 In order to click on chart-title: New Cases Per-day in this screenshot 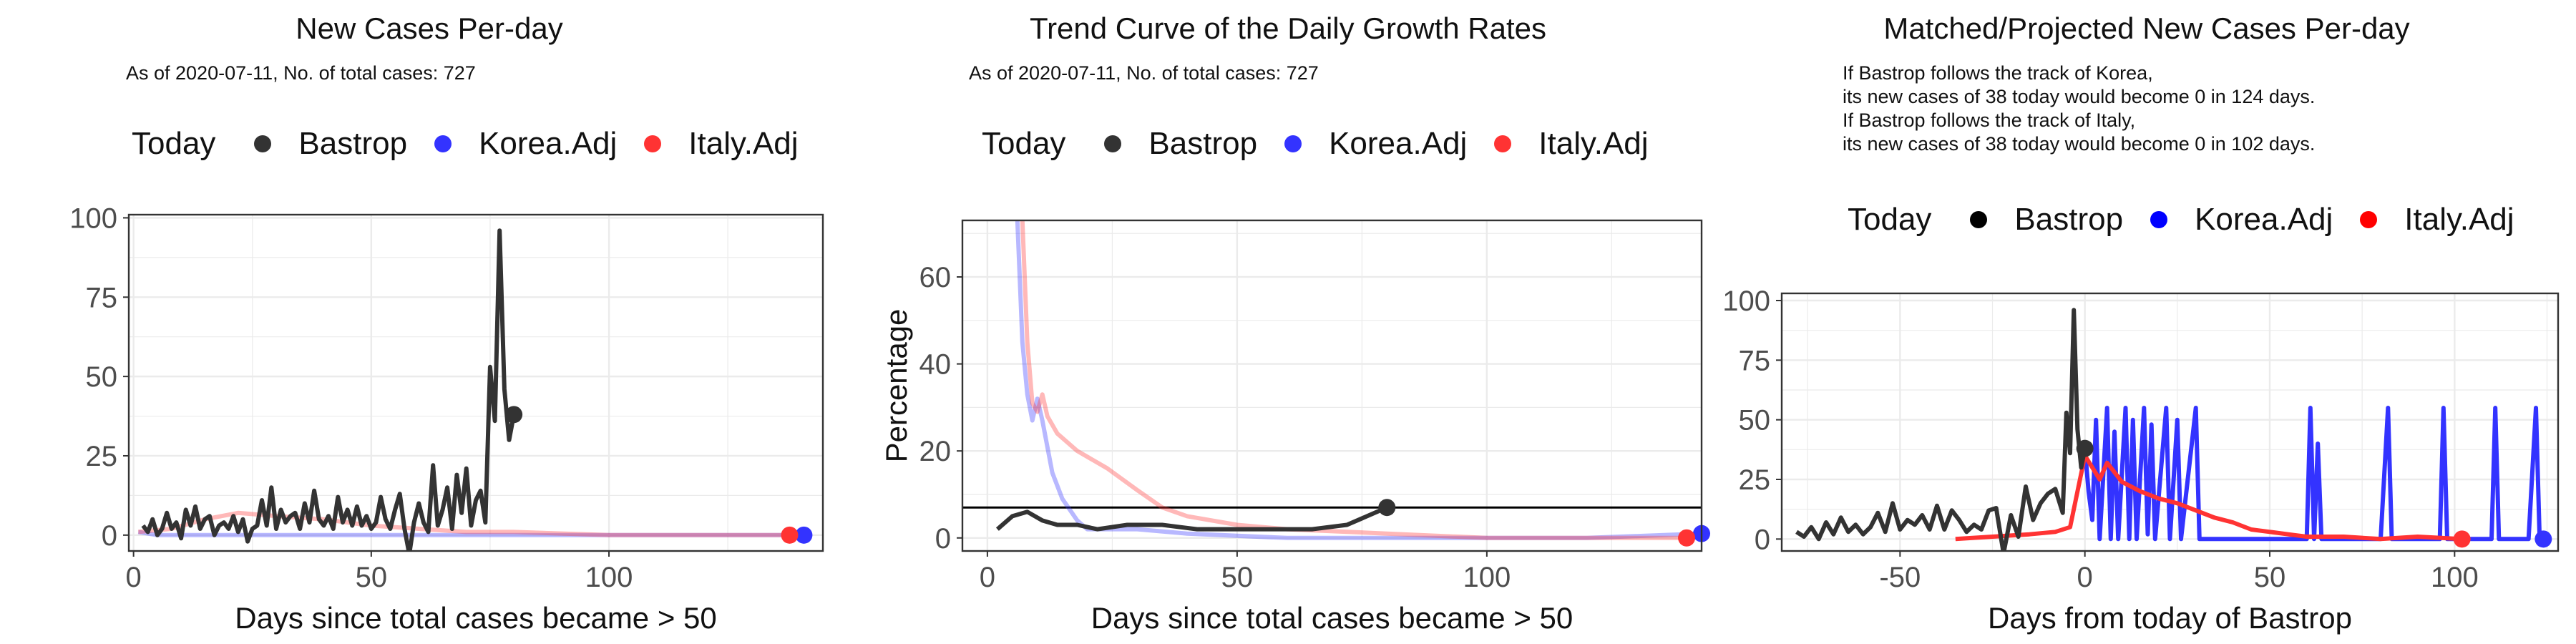, I will do `click(429, 28)`.